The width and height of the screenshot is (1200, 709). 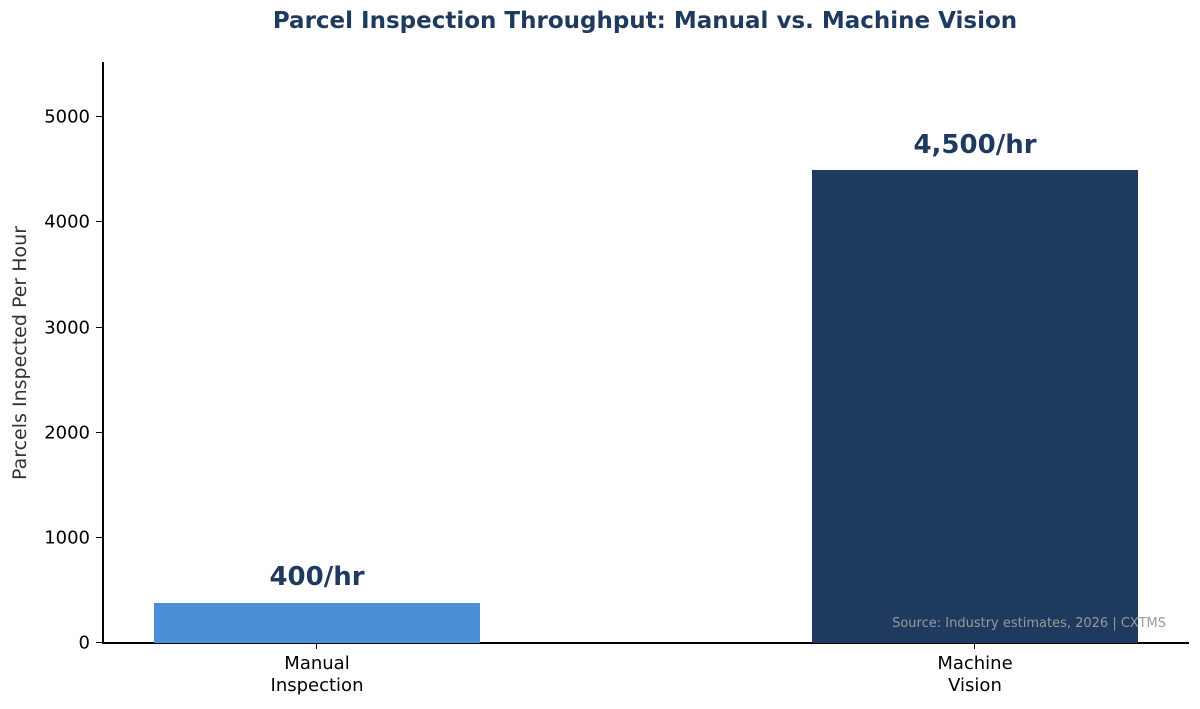 I want to click on x-tick-label-line: Machine, so click(x=975, y=663).